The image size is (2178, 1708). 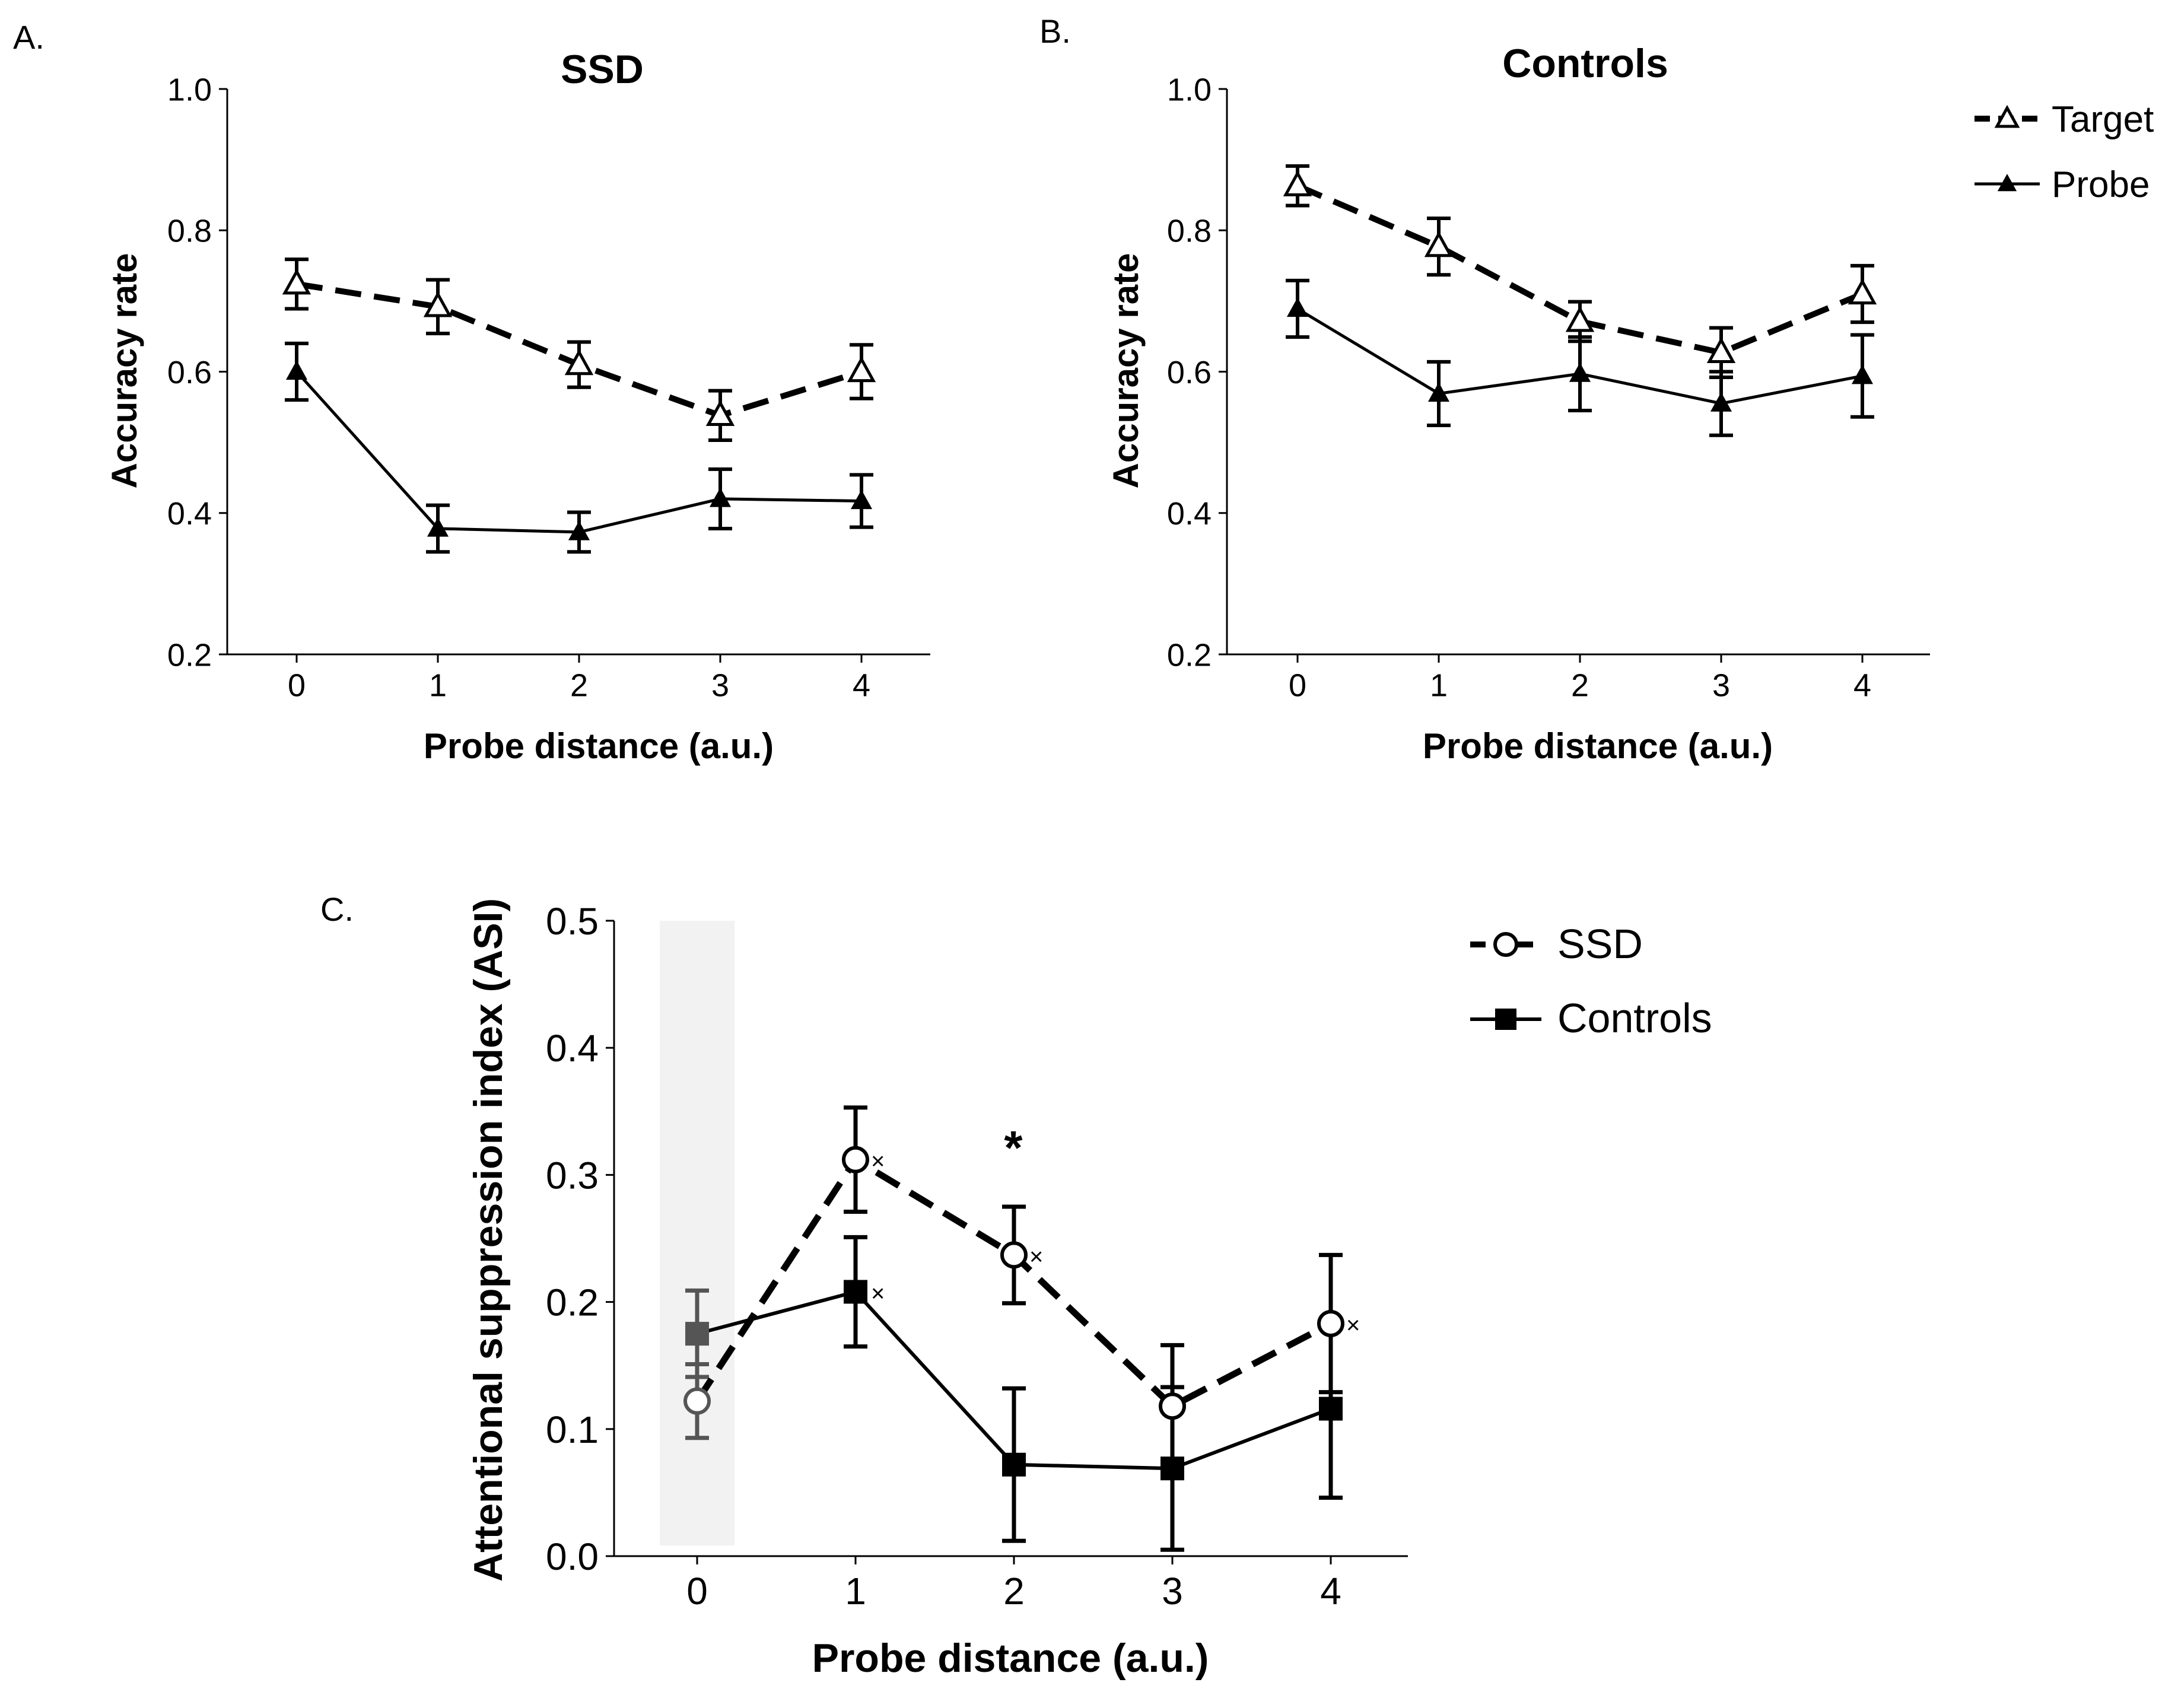 What do you see at coordinates (861, 686) in the screenshot?
I see `panel-a-x-tick-label: 4` at bounding box center [861, 686].